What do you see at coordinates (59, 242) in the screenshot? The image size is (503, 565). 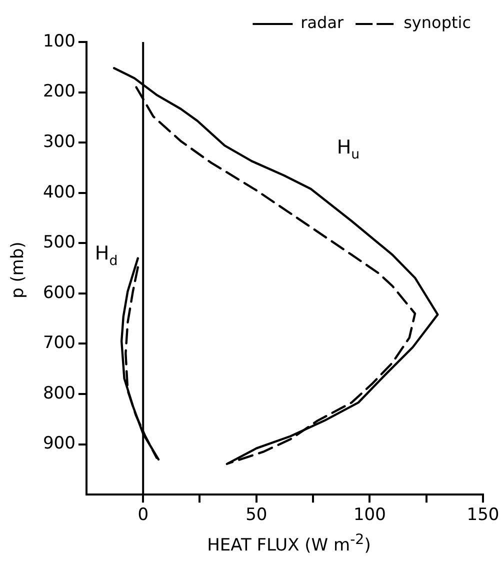 I see `y-tick-label: 500` at bounding box center [59, 242].